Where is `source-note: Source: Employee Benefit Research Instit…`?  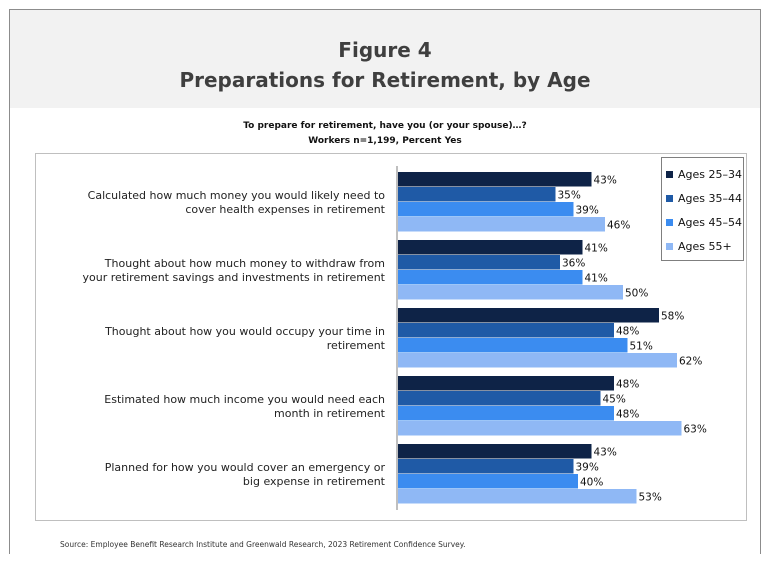
source-note: Source: Employee Benefit Research Instit… is located at coordinates (263, 544).